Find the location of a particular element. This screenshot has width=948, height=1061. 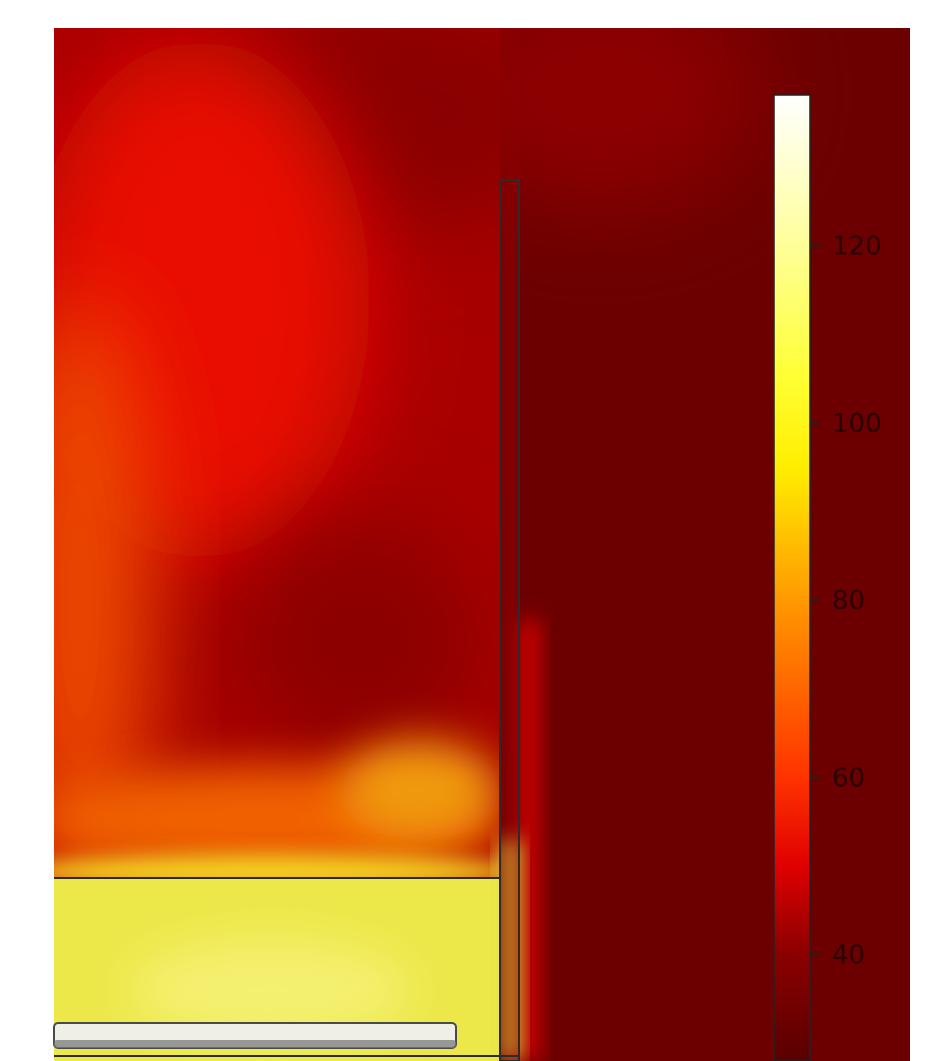

field-plate-highlight is located at coordinates (270, 990).